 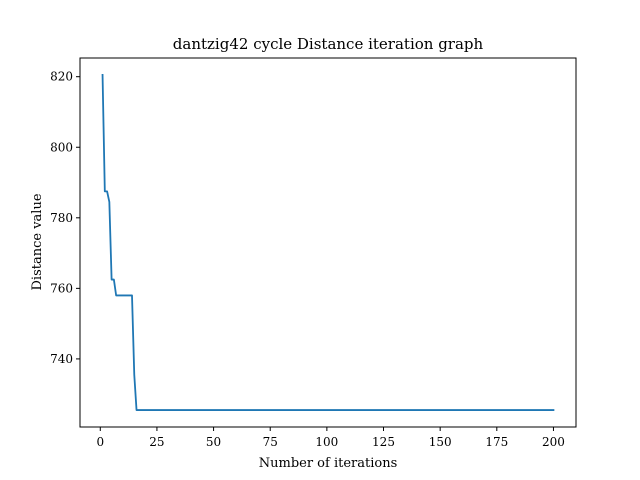 What do you see at coordinates (496, 442) in the screenshot?
I see `x-tick-label-175: 175` at bounding box center [496, 442].